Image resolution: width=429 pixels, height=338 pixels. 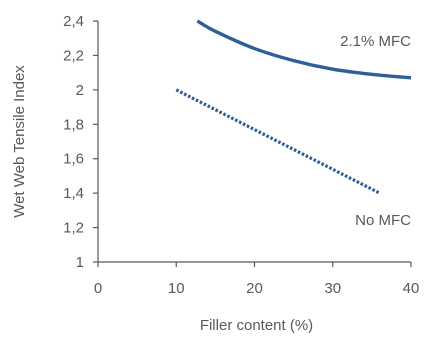 What do you see at coordinates (73, 193) in the screenshot?
I see `y-tick-label: 1,4` at bounding box center [73, 193].